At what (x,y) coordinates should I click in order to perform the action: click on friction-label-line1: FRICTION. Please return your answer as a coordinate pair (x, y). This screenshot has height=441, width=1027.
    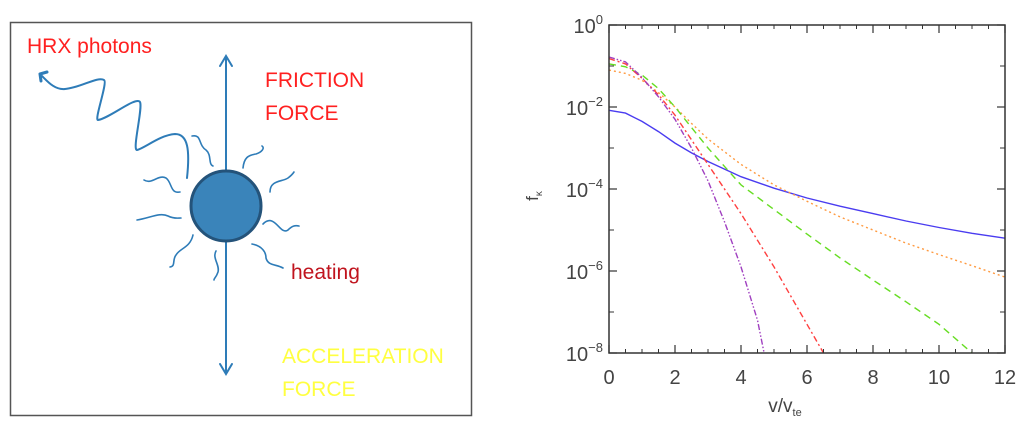
    Looking at the image, I should click on (314, 80).